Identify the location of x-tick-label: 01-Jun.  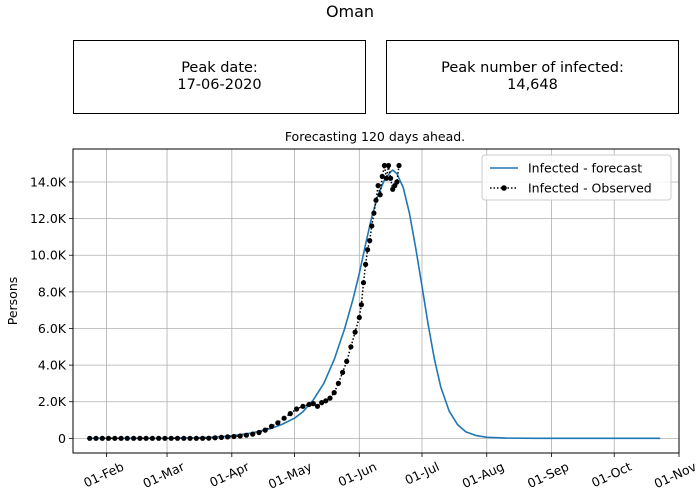
(357, 474).